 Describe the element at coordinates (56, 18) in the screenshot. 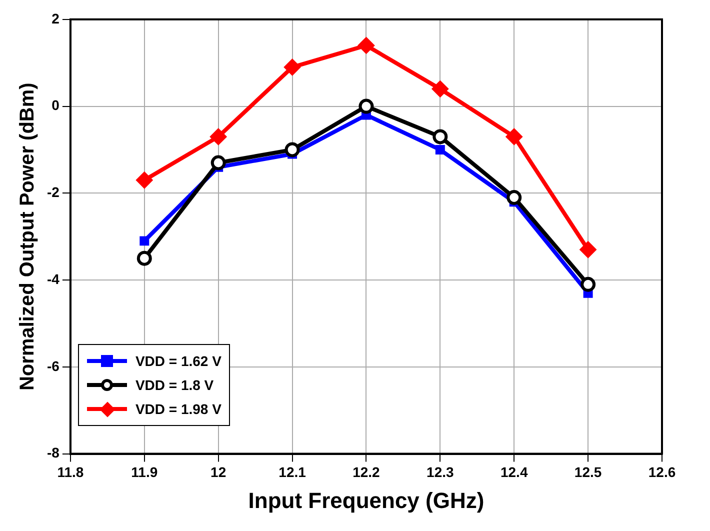

I see `y-tick-label: 2` at that location.